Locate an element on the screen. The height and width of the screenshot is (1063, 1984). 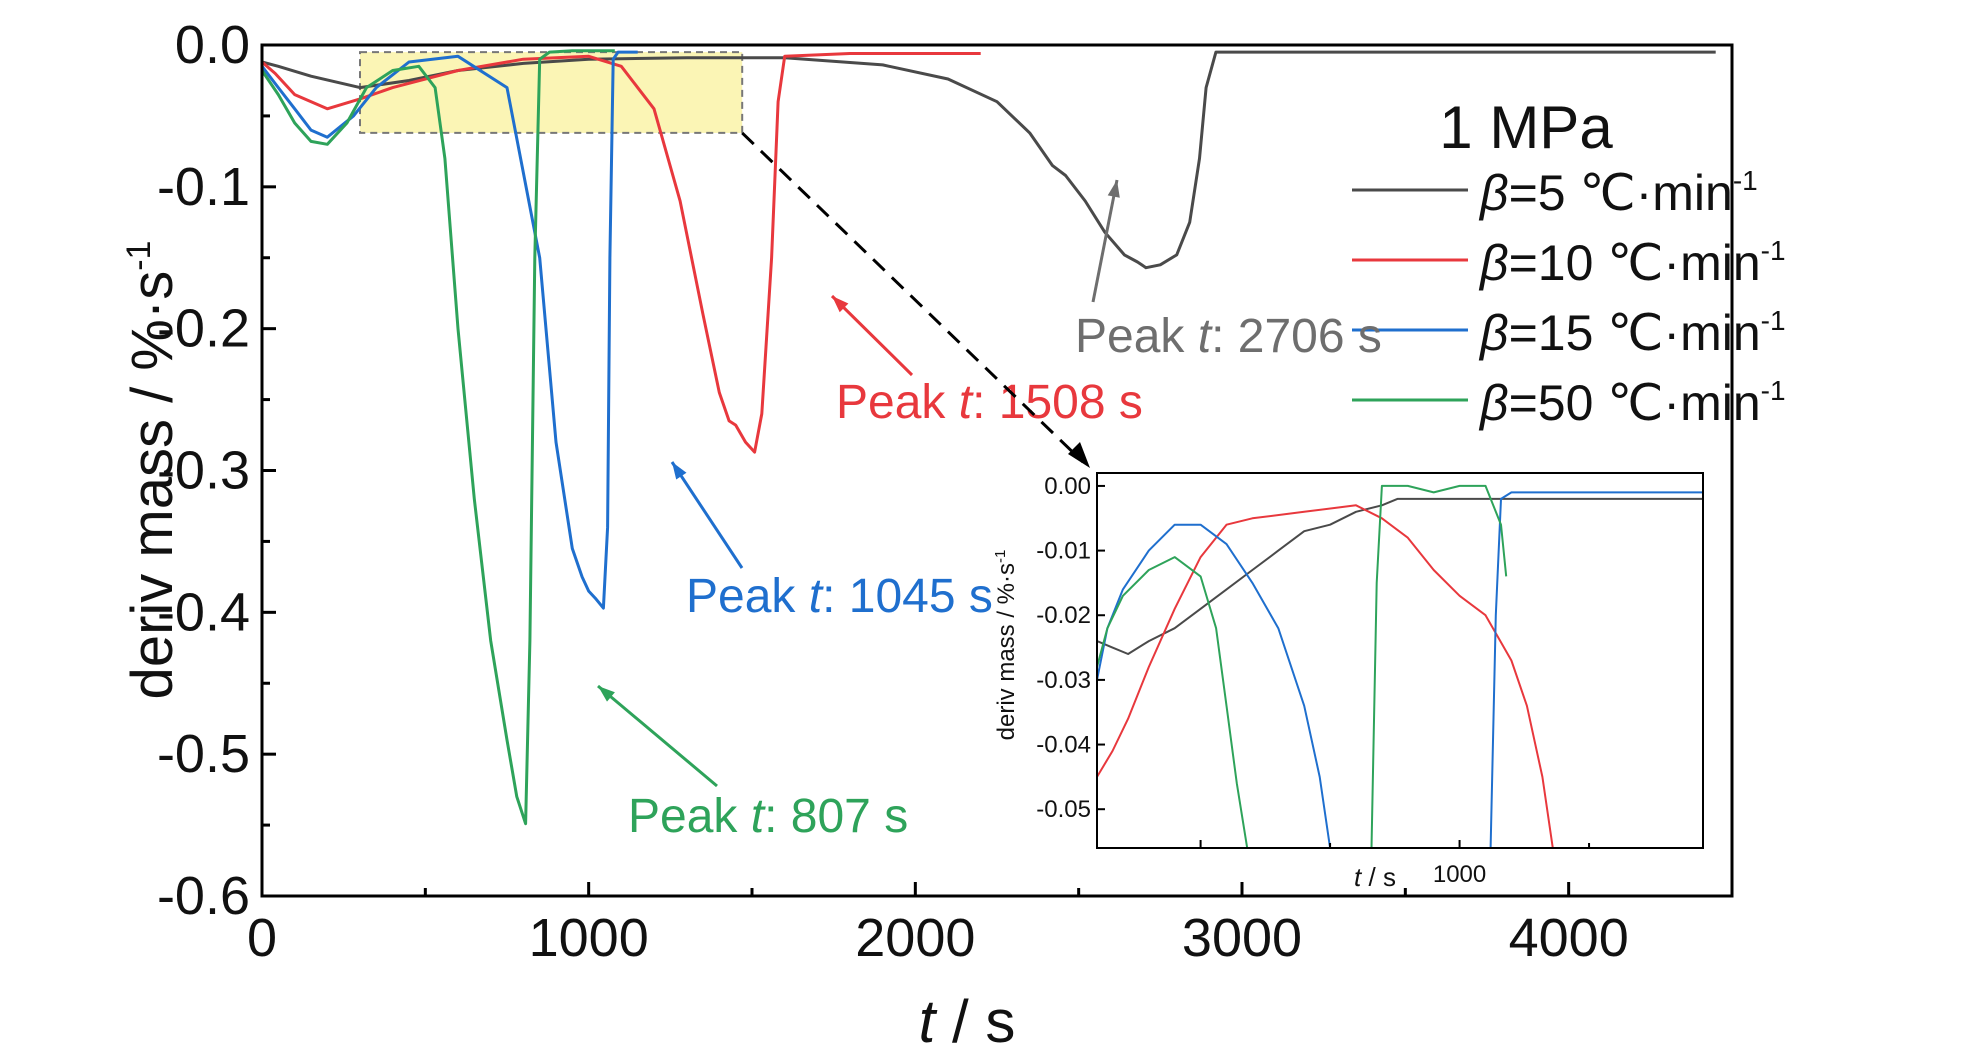
annotation-1-part-1: t is located at coordinates (966, 402).